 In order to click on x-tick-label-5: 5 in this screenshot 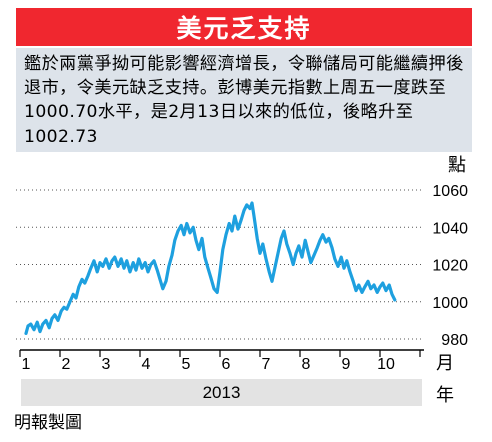, I will do `click(186, 364)`.